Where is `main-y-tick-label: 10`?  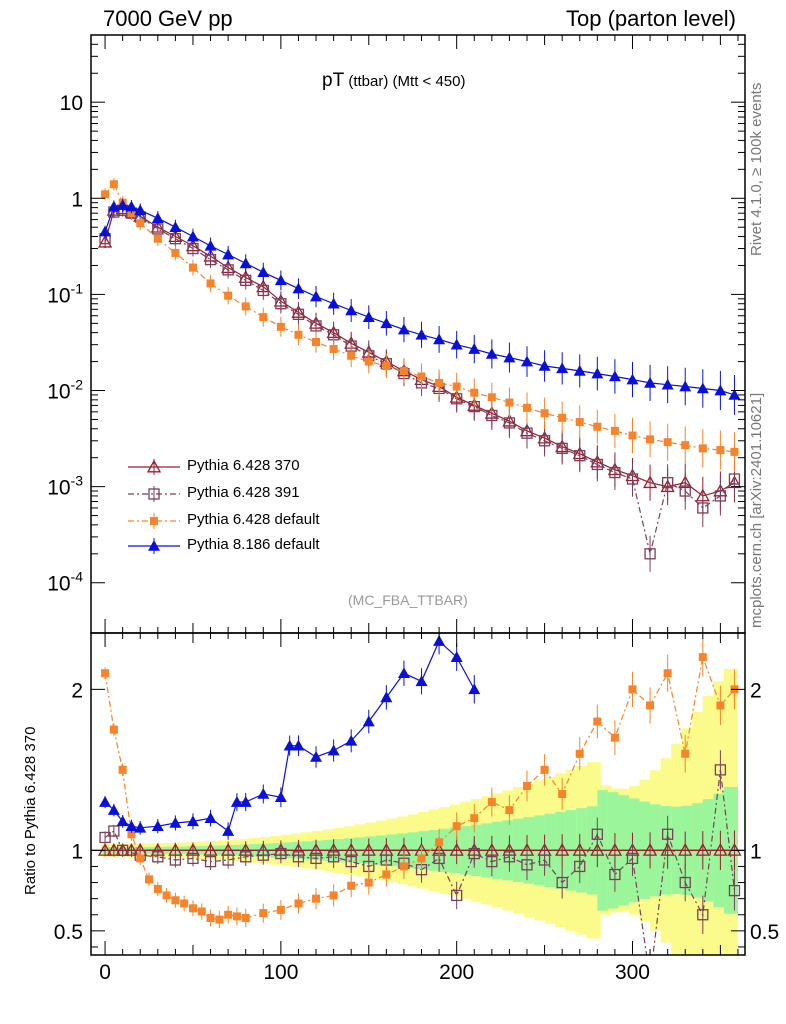
main-y-tick-label: 10 is located at coordinates (71, 103).